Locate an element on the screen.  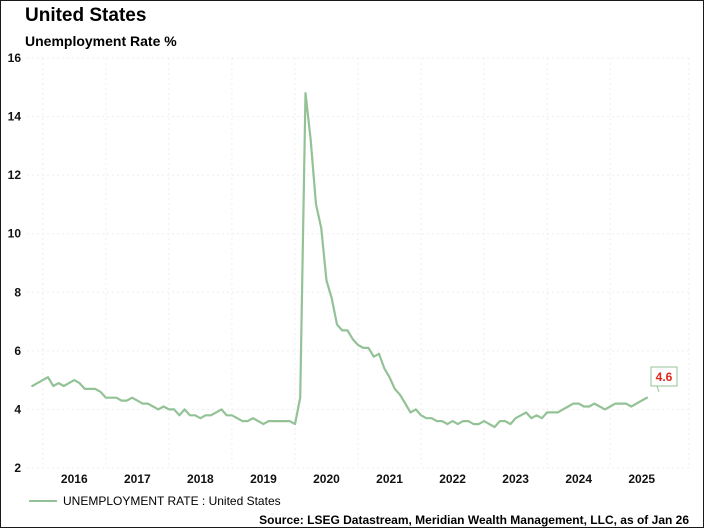
x-tick-label: 2017 is located at coordinates (137, 479).